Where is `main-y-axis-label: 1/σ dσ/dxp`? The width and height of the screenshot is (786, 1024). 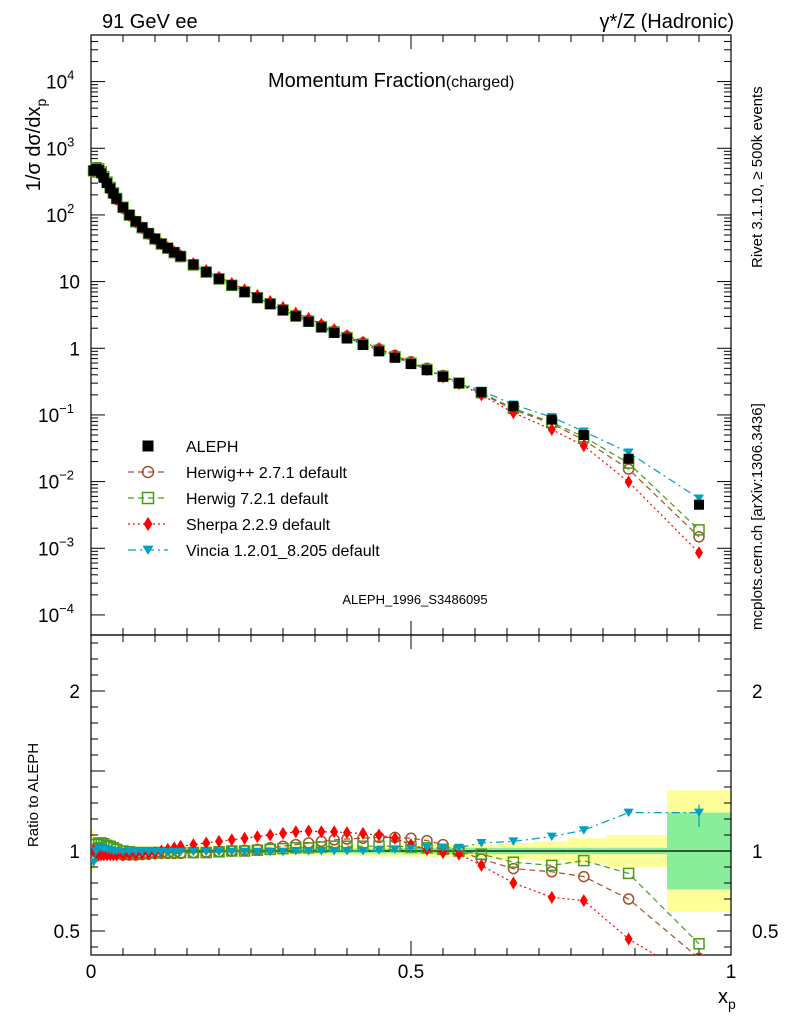 main-y-axis-label: 1/σ dσ/dxp is located at coordinates (36, 145).